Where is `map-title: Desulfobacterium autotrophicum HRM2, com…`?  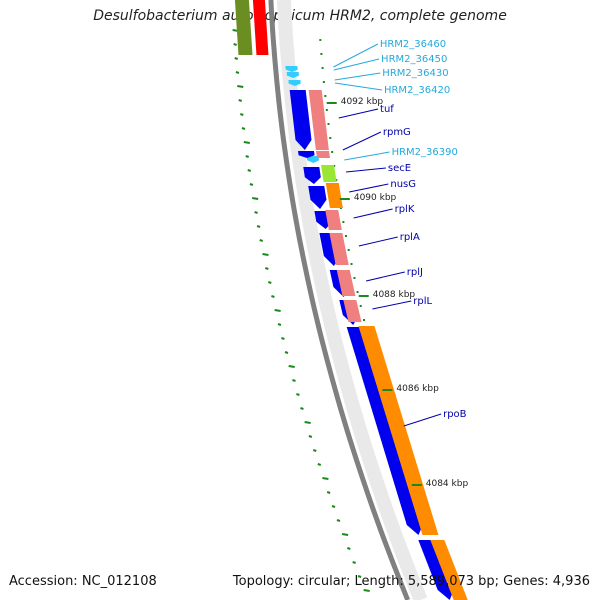 map-title: Desulfobacterium autotrophicum HRM2, com… is located at coordinates (300, 16).